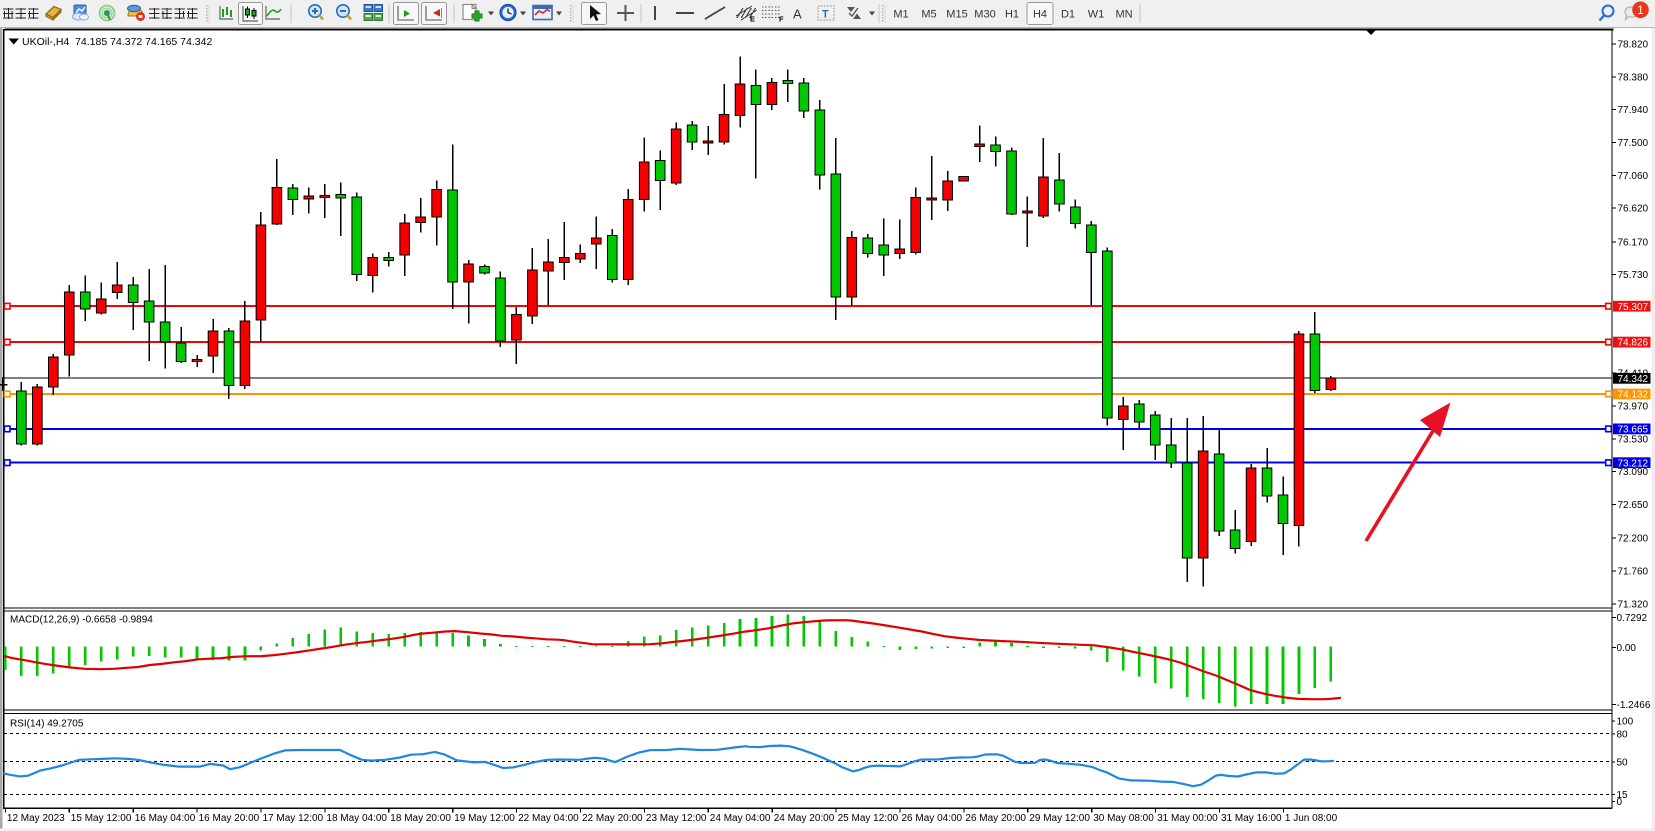  What do you see at coordinates (1633, 572) in the screenshot?
I see `svg-text: 71.760` at bounding box center [1633, 572].